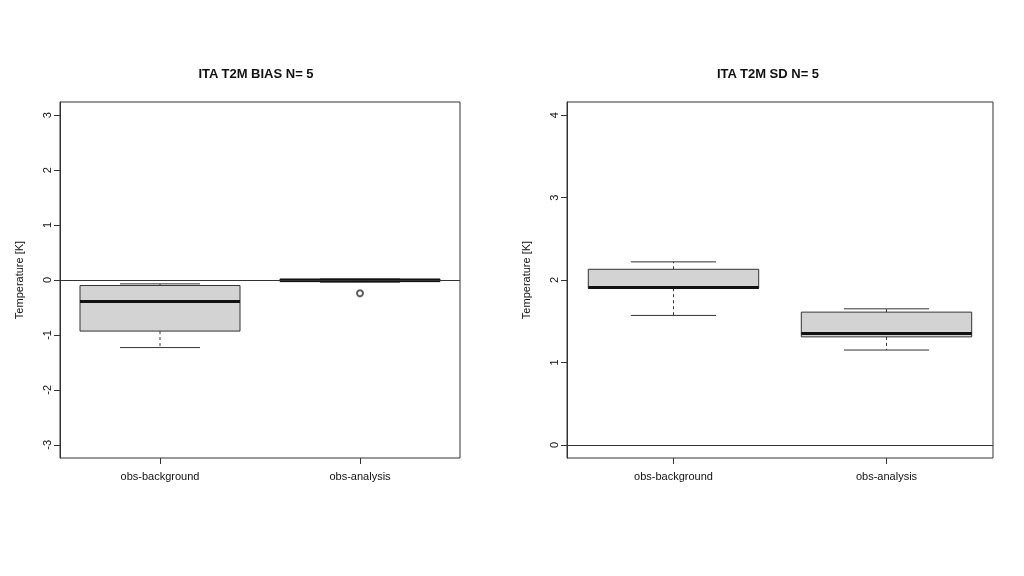 This screenshot has height=576, width=1024. What do you see at coordinates (46, 335) in the screenshot?
I see `y-tick-label: -1` at bounding box center [46, 335].